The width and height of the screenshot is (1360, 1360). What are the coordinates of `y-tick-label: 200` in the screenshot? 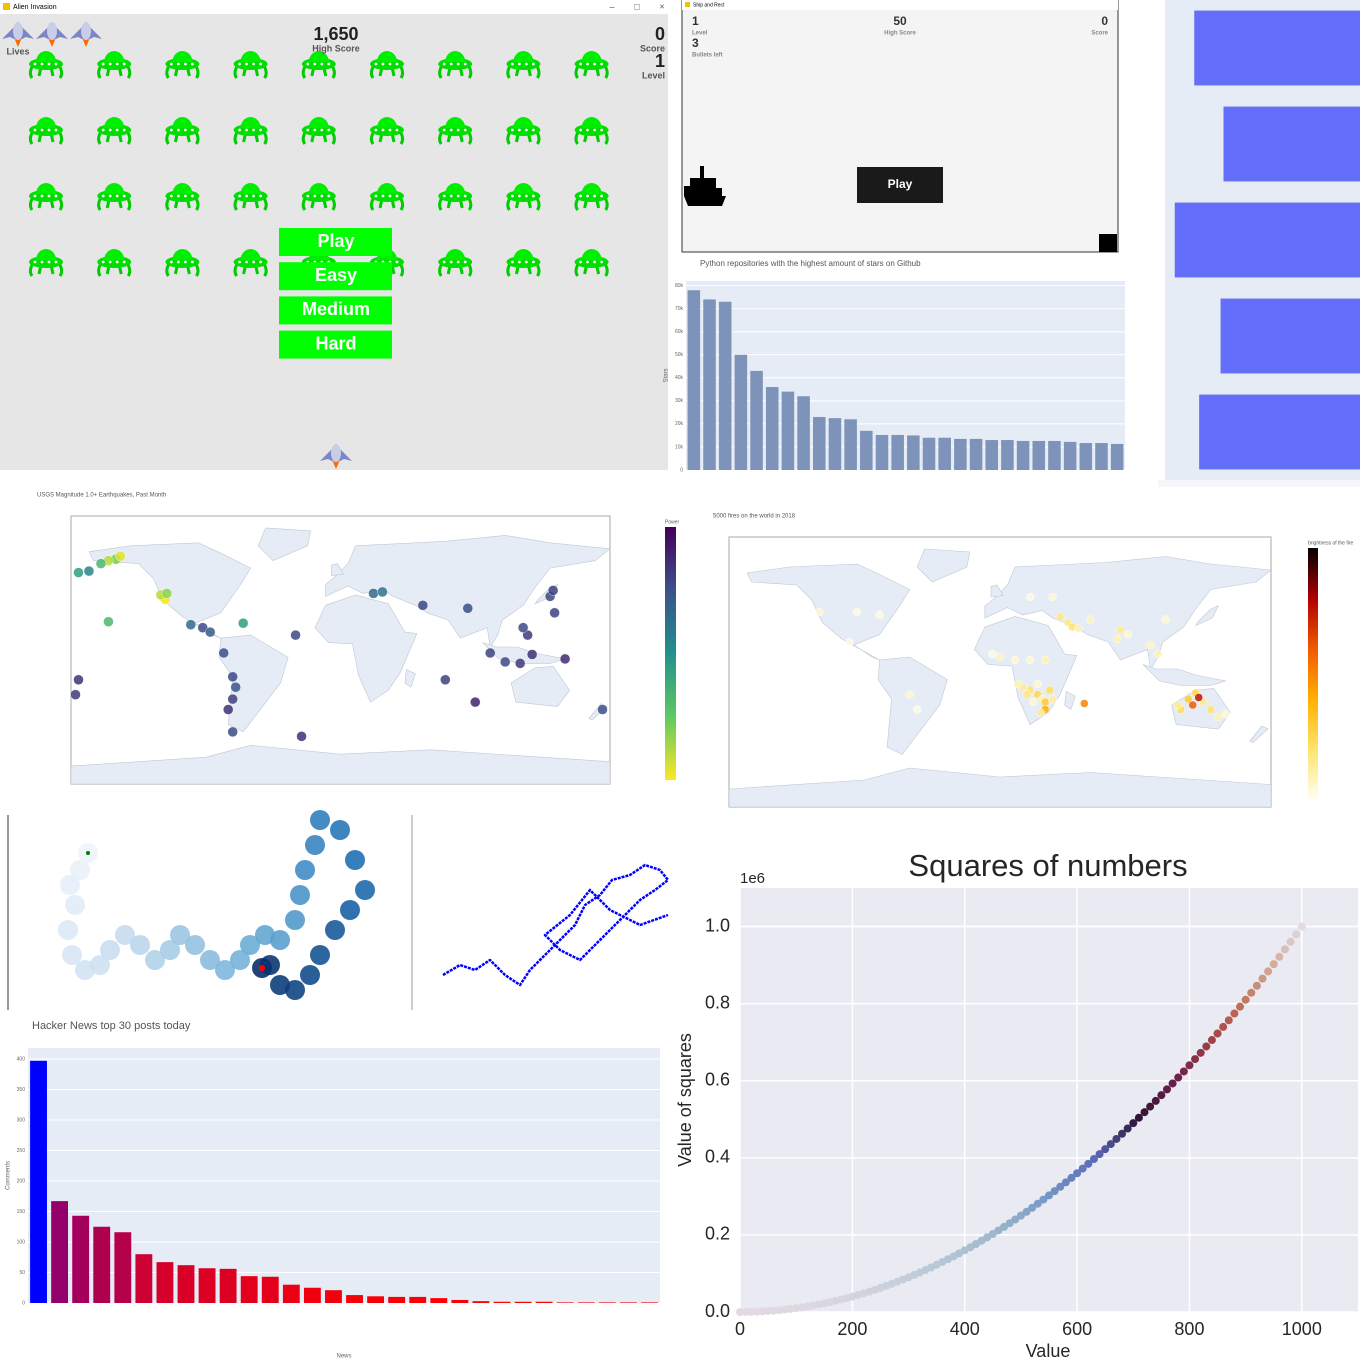 It's located at (21, 1181).